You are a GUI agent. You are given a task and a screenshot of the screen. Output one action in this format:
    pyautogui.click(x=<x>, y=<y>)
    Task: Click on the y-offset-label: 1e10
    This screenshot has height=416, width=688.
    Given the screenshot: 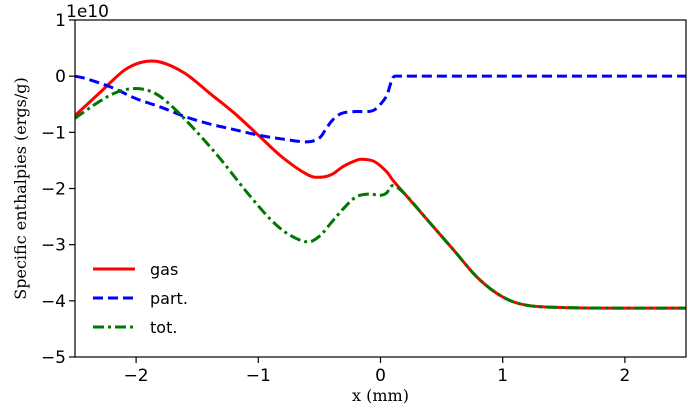 What is the action you would take?
    pyautogui.click(x=87, y=12)
    